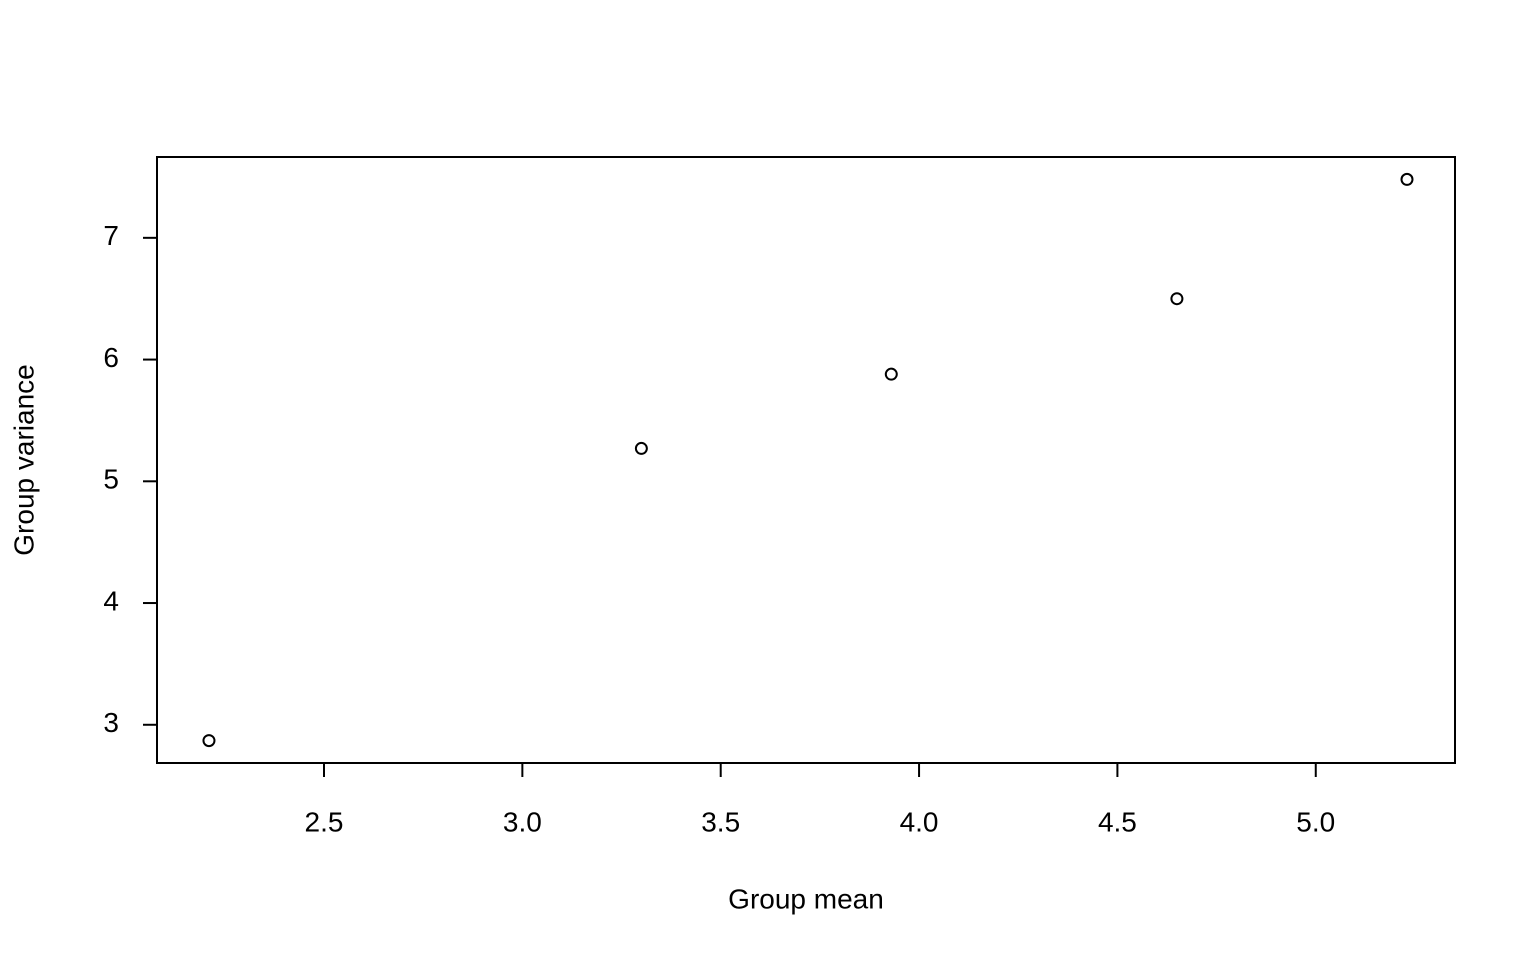  What do you see at coordinates (522, 821) in the screenshot?
I see `x-tick-label: 3.0` at bounding box center [522, 821].